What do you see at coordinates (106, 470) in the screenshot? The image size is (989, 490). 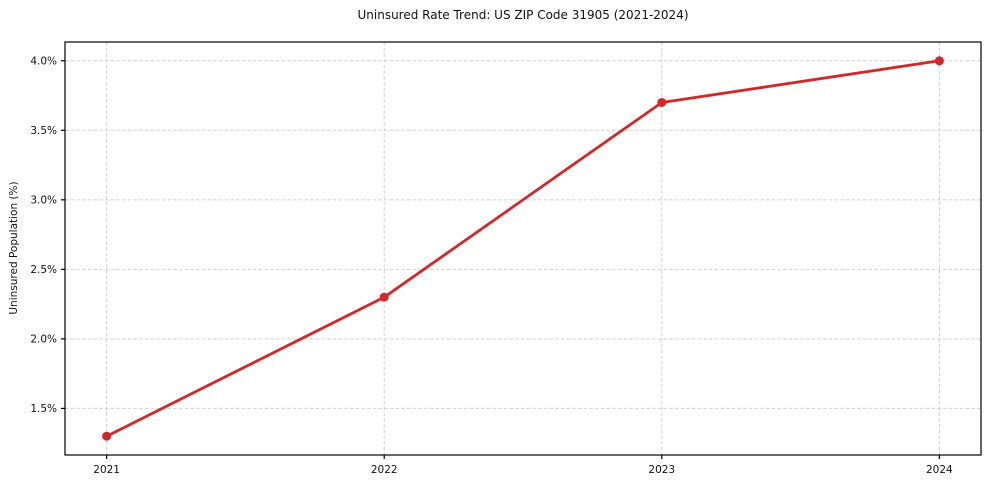 I see `x-tick-label: 2021` at bounding box center [106, 470].